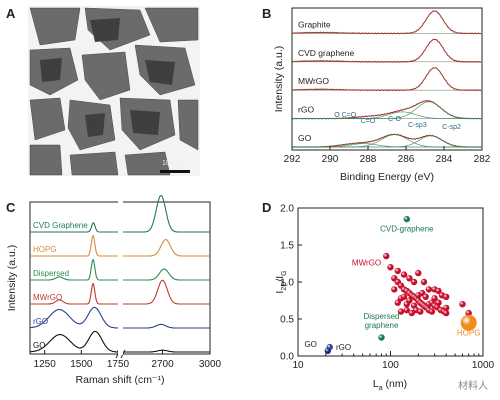  What do you see at coordinates (387, 177) in the screenshot?
I see `panel-b-xlabel: Binding Energy (eV)` at bounding box center [387, 177].